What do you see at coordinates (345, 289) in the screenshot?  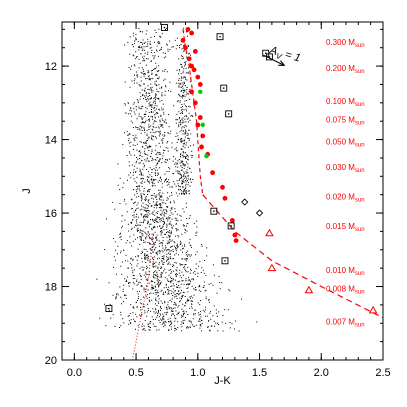 I see `mass-label: 0.008 Msun` at bounding box center [345, 289].